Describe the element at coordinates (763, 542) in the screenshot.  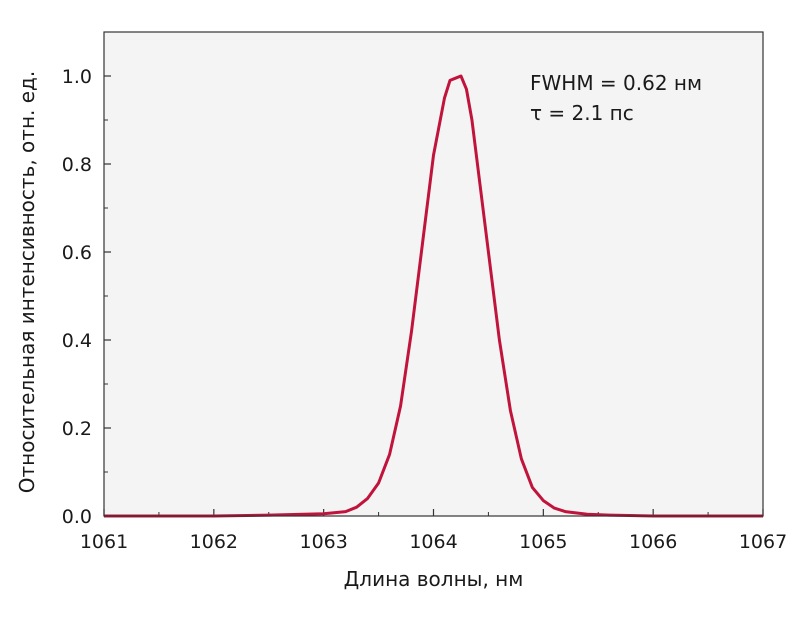
I see `x-tick-label: 1067` at that location.